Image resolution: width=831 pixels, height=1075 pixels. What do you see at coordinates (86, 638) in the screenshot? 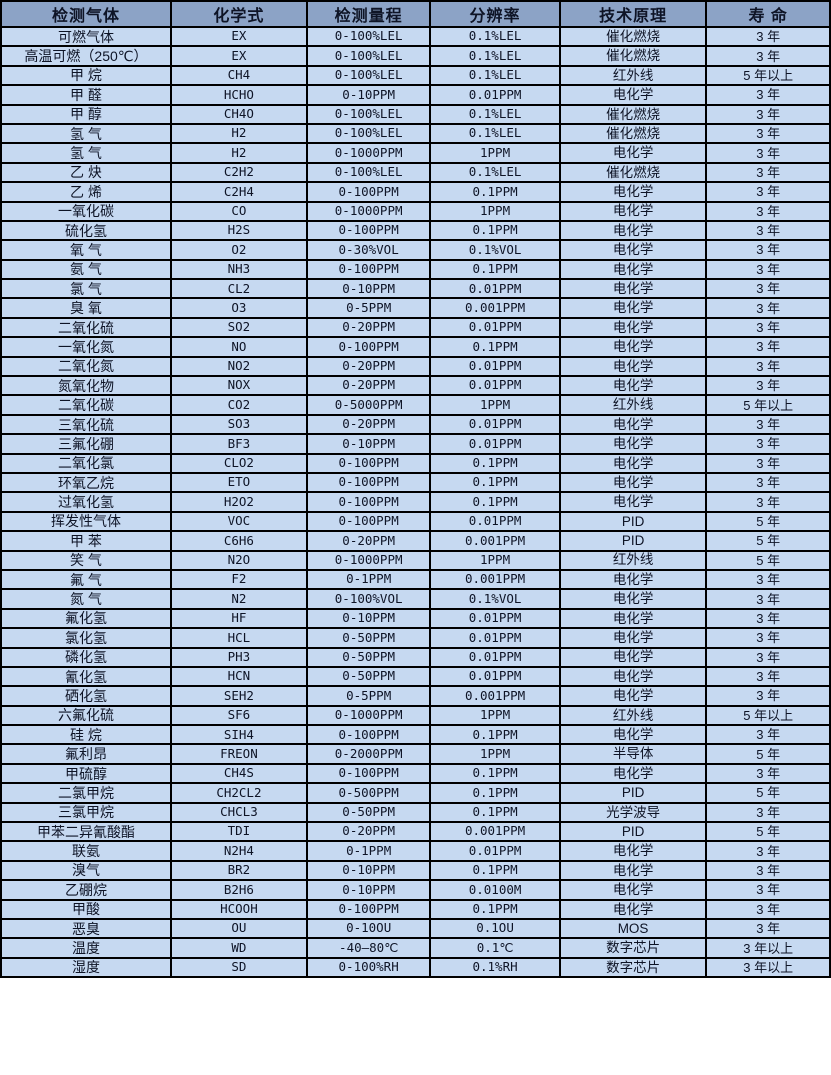
I see `cell-gas: 氯化氢` at bounding box center [86, 638].